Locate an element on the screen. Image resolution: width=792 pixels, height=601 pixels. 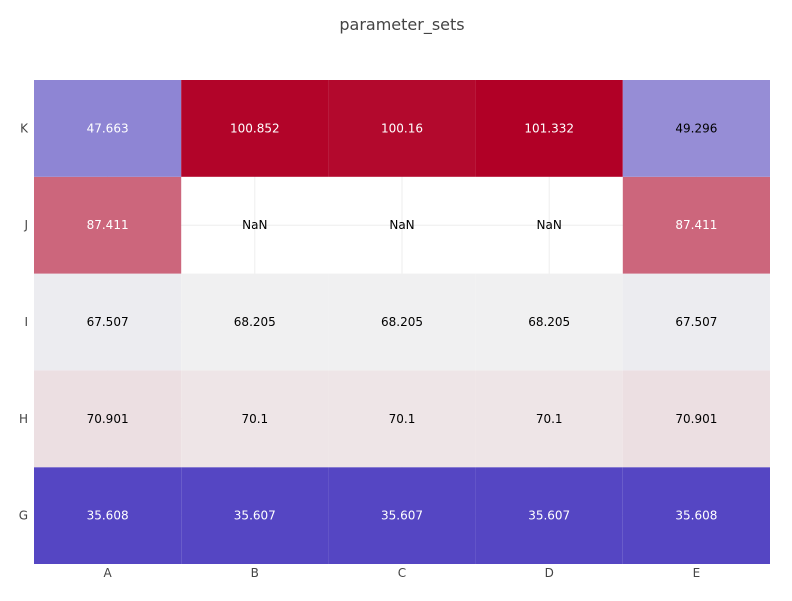
cell-value-K-A: 47.663 is located at coordinates (108, 128).